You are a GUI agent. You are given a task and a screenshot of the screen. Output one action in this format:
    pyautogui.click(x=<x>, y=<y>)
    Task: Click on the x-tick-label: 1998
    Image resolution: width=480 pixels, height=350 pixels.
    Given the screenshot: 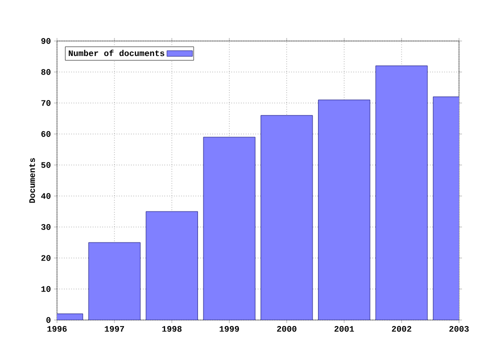 What is the action you would take?
    pyautogui.click(x=172, y=329)
    